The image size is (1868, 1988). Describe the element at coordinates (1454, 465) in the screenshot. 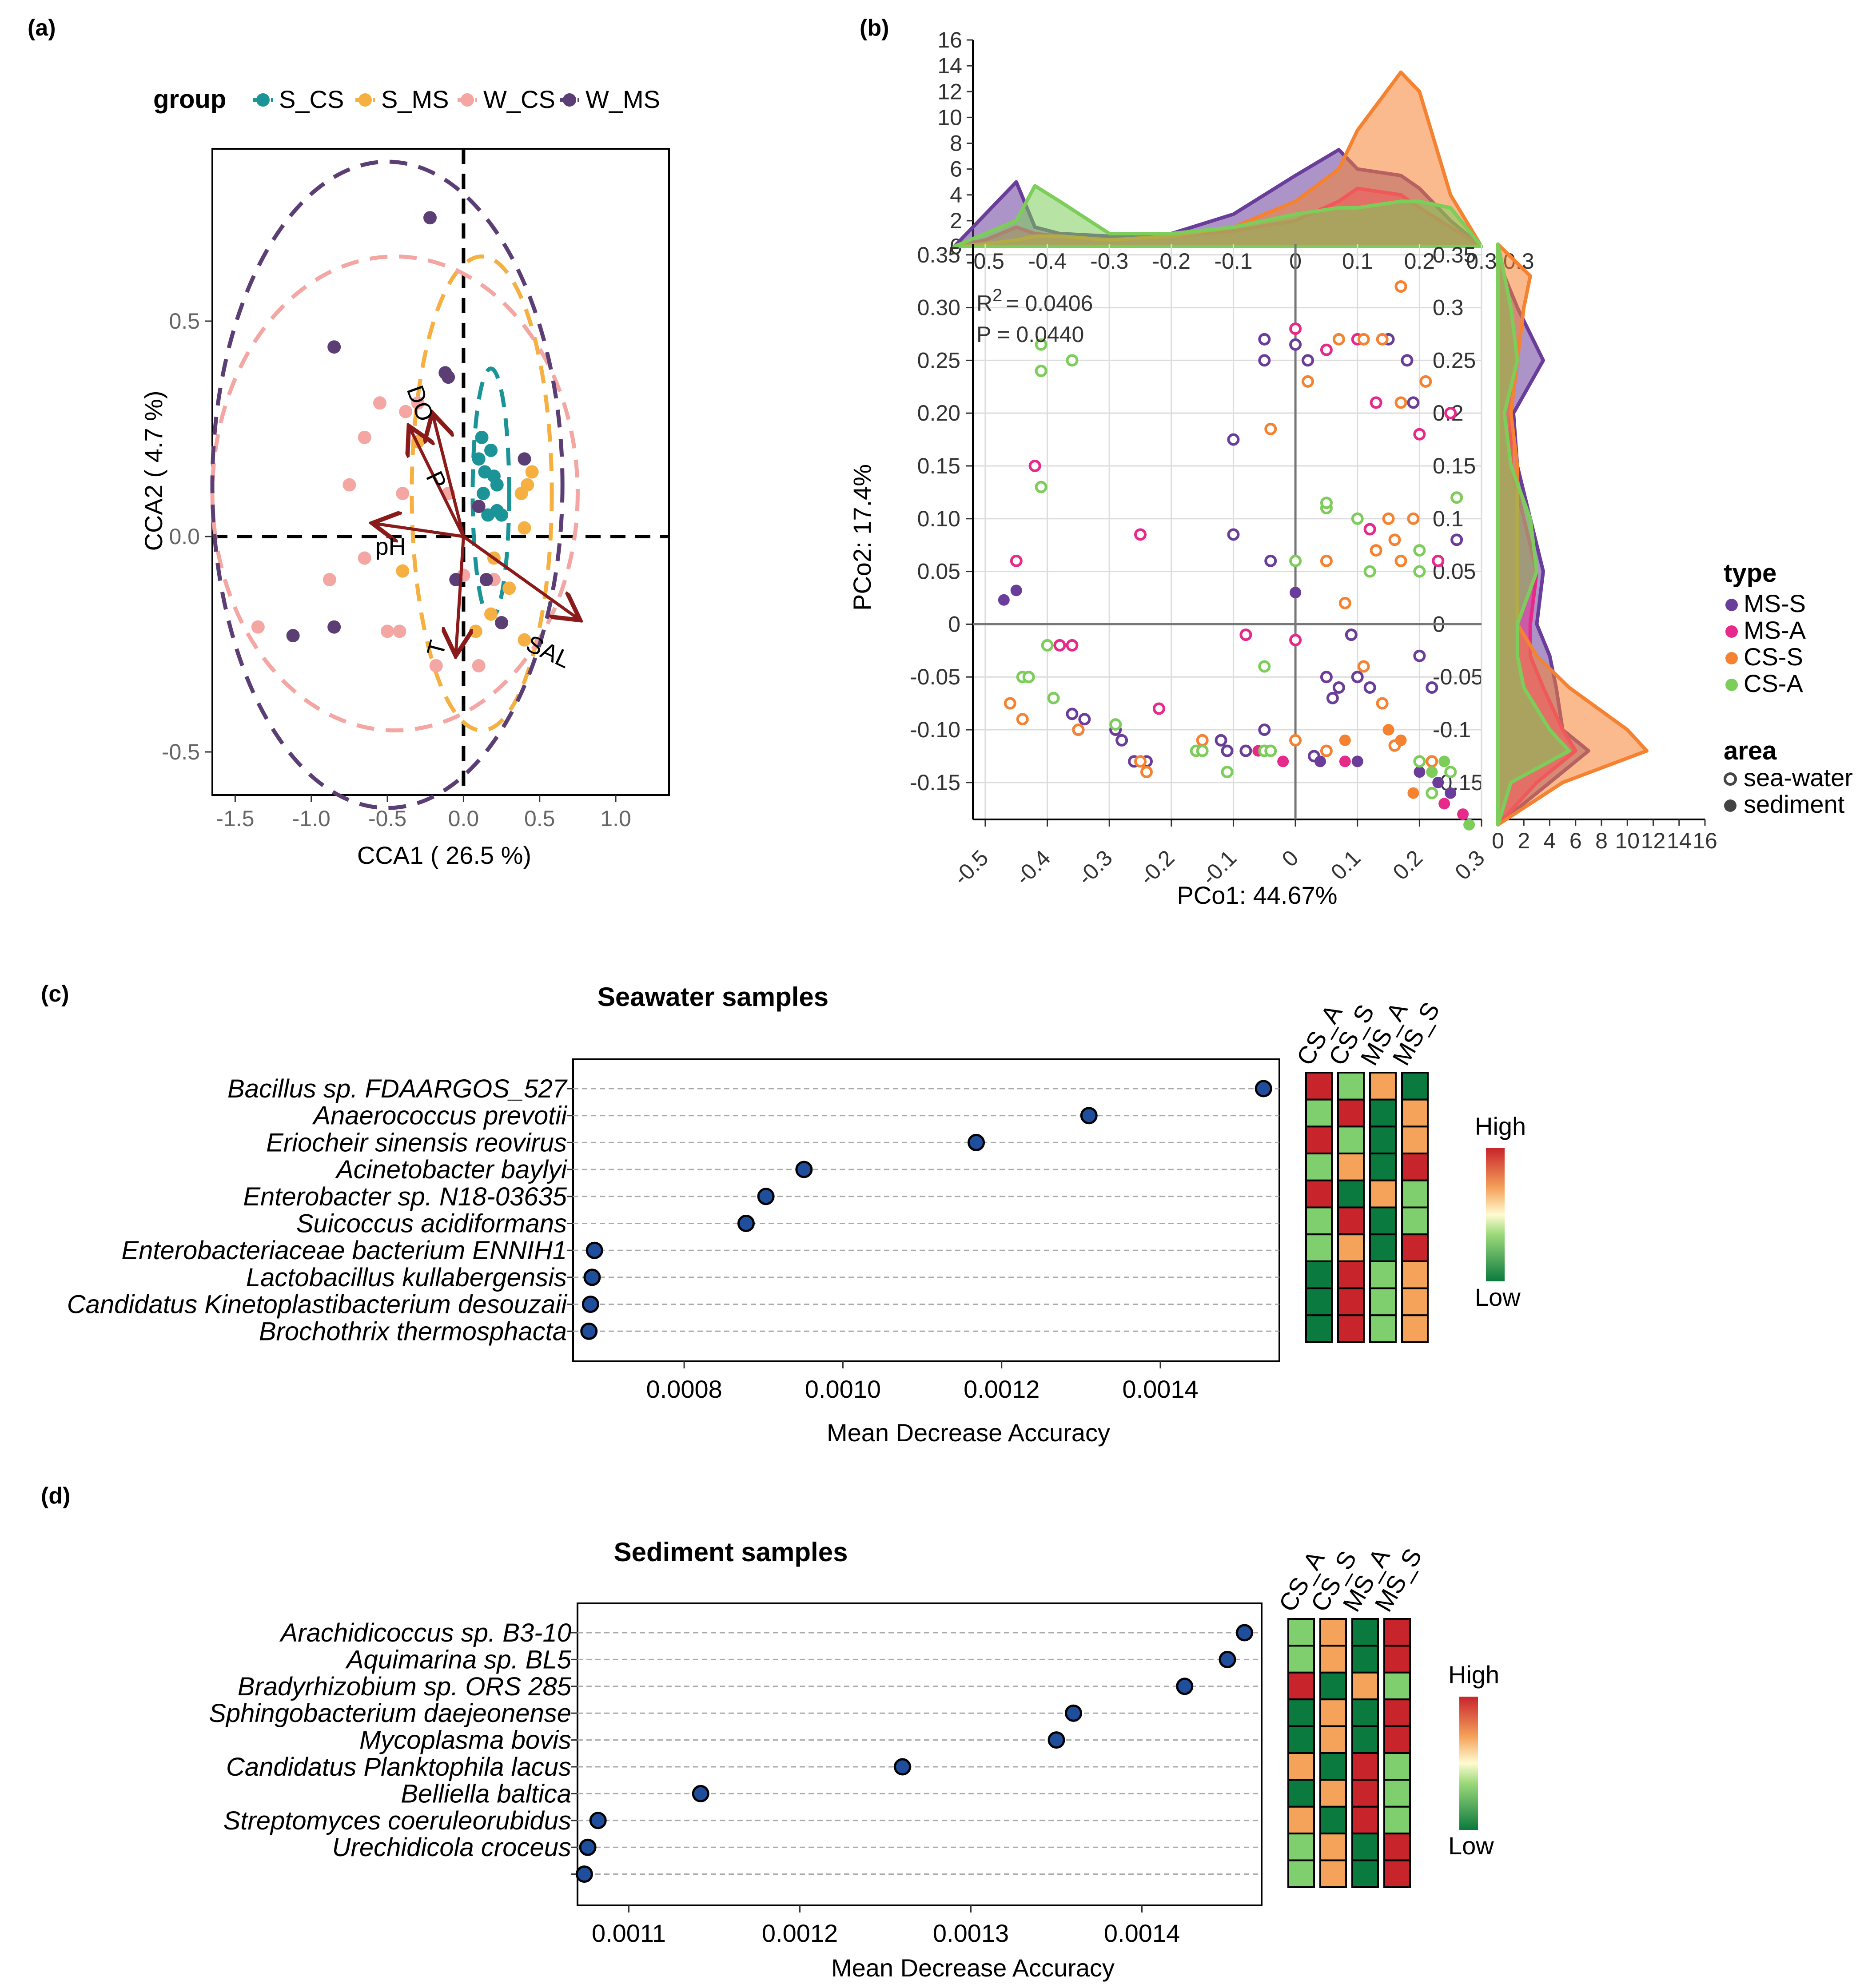

I see `panel-b-inner-y-tick-label: 0.15` at that location.